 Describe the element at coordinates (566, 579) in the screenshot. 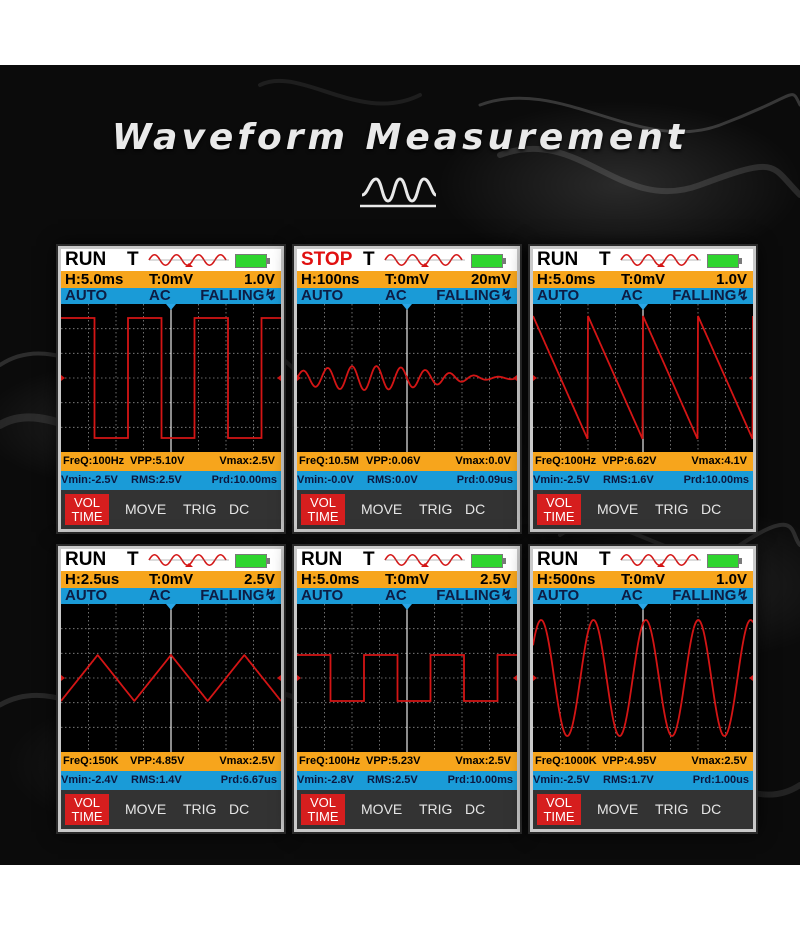

I see `timebase-value: H:500ns` at that location.